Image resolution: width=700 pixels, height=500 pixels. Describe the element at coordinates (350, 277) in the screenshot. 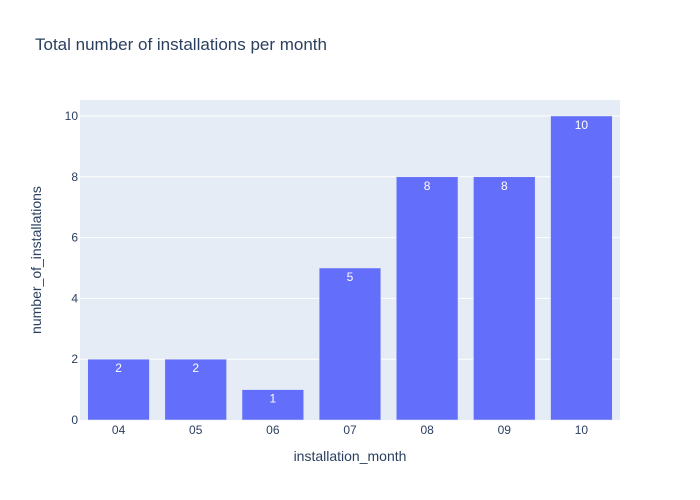

I see `data-label-07: 5` at that location.